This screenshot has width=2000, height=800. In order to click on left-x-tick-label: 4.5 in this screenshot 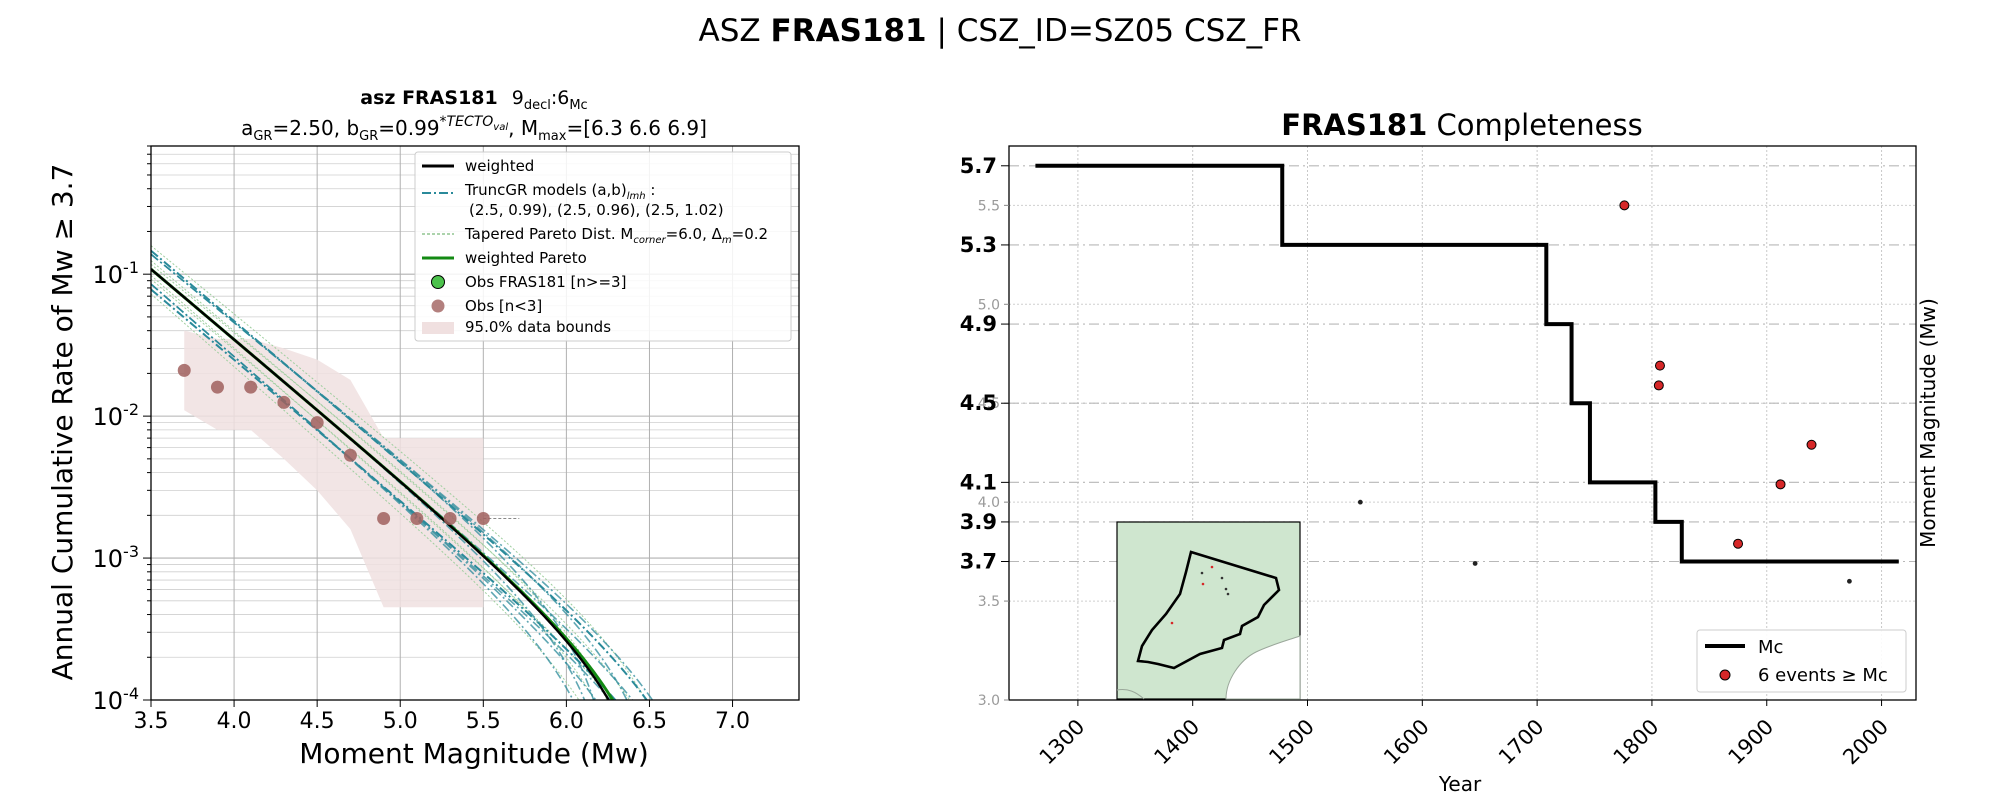, I will do `click(317, 721)`.